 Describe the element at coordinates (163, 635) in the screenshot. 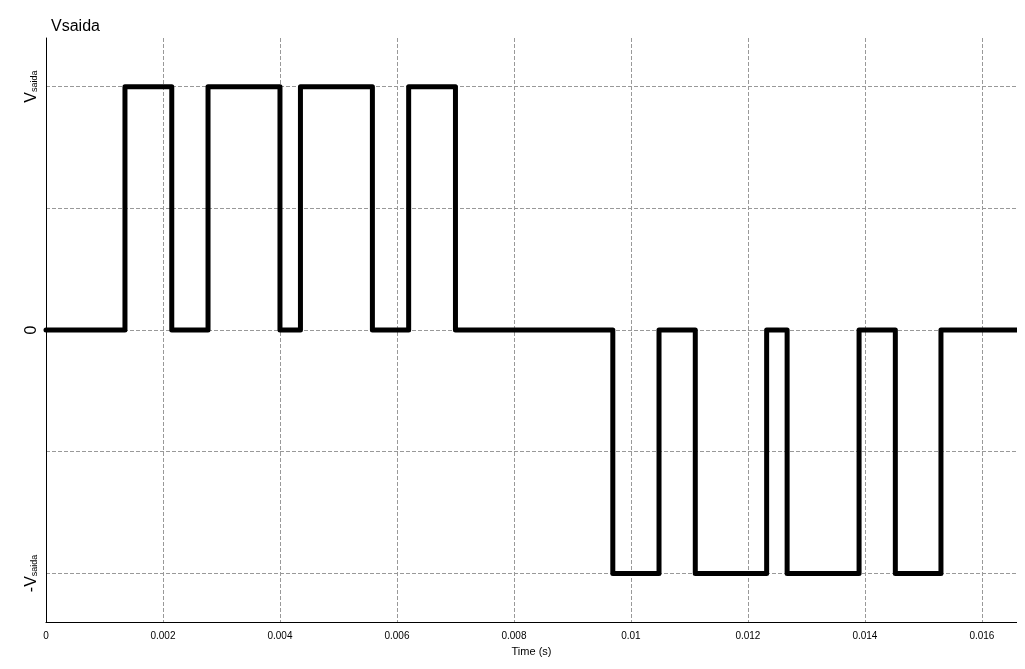

I see `x-tick-label: 0.002` at that location.